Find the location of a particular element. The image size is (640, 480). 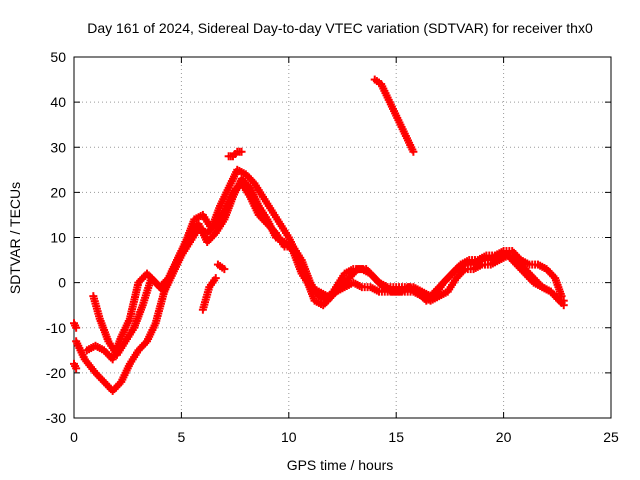

x-tick-label: 0 is located at coordinates (74, 437).